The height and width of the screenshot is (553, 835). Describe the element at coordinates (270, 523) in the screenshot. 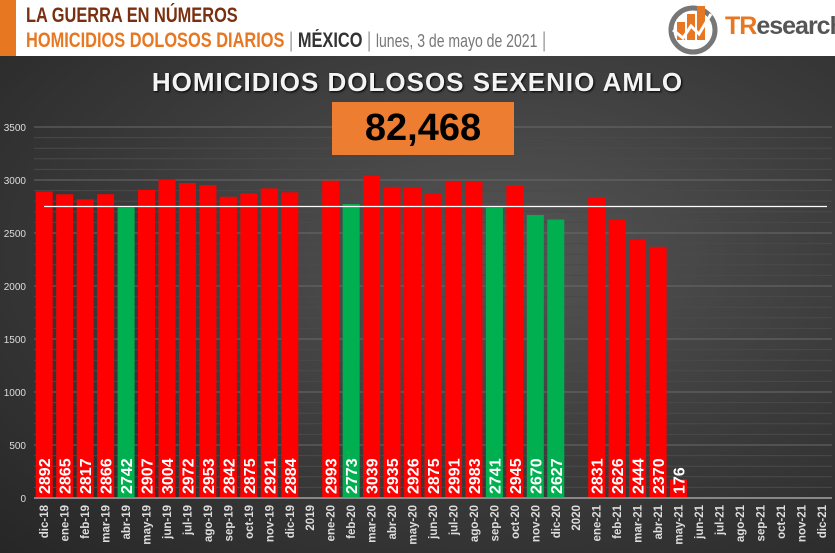

I see `x-tick-label: nov-19` at that location.